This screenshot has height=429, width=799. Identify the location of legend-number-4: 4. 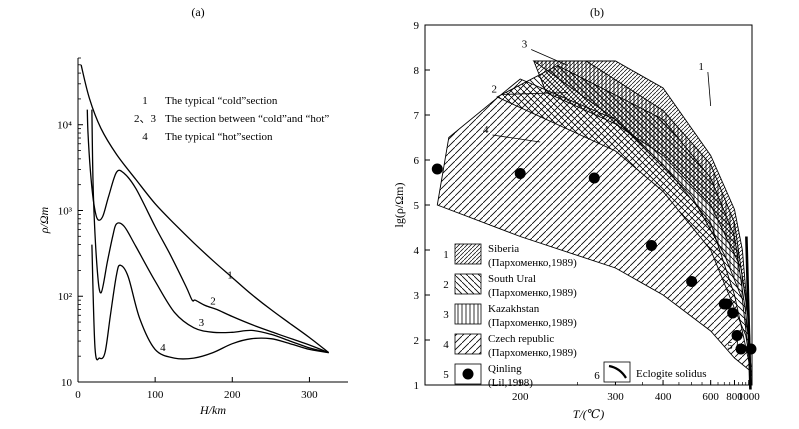
(446, 345).